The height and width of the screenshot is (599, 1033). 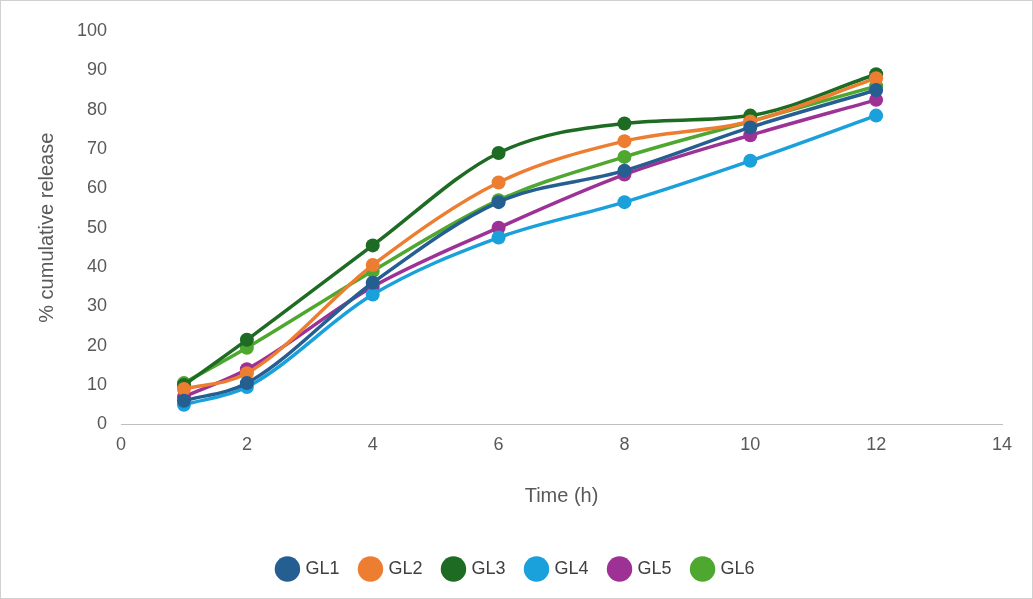 What do you see at coordinates (246, 444) in the screenshot?
I see `x-tick-label: 2` at bounding box center [246, 444].